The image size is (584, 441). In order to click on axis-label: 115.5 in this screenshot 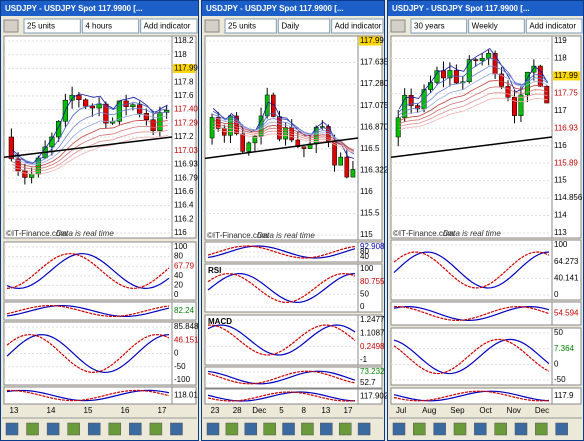, I will do `click(370, 213)`.